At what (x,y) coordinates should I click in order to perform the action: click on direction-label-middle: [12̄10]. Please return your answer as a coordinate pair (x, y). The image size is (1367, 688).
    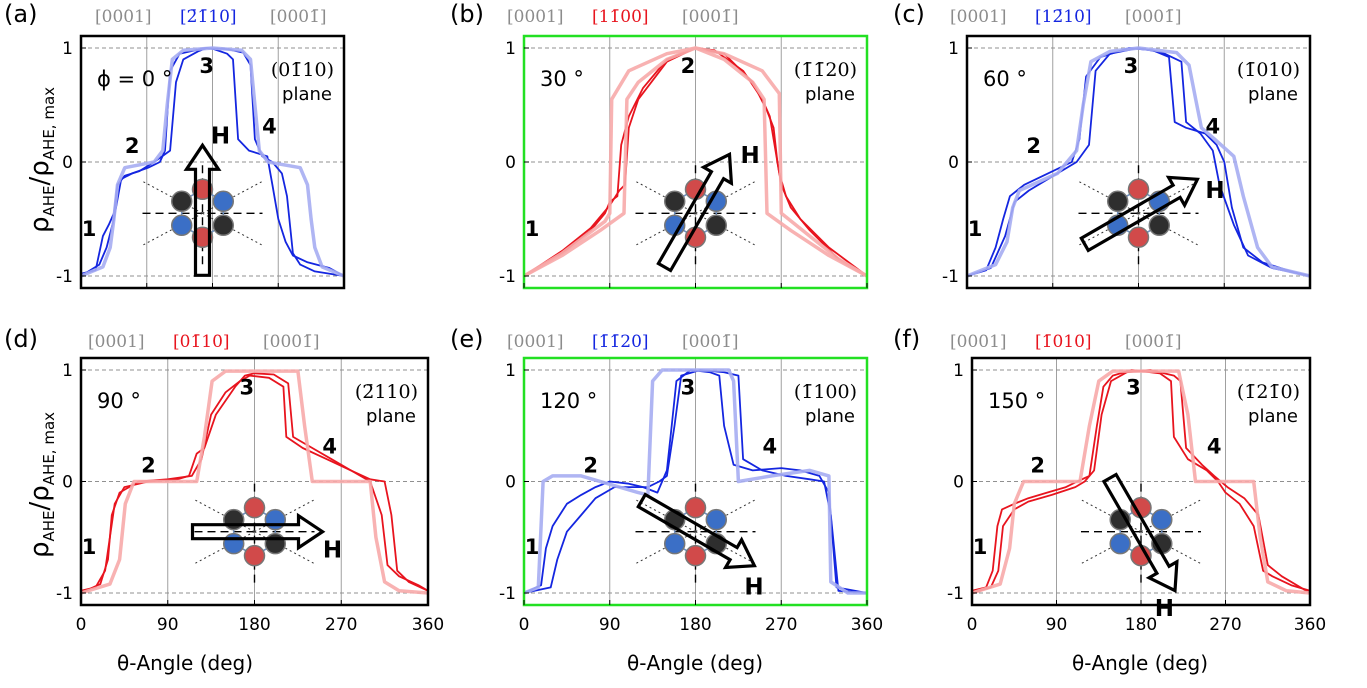
    Looking at the image, I should click on (1063, 17).